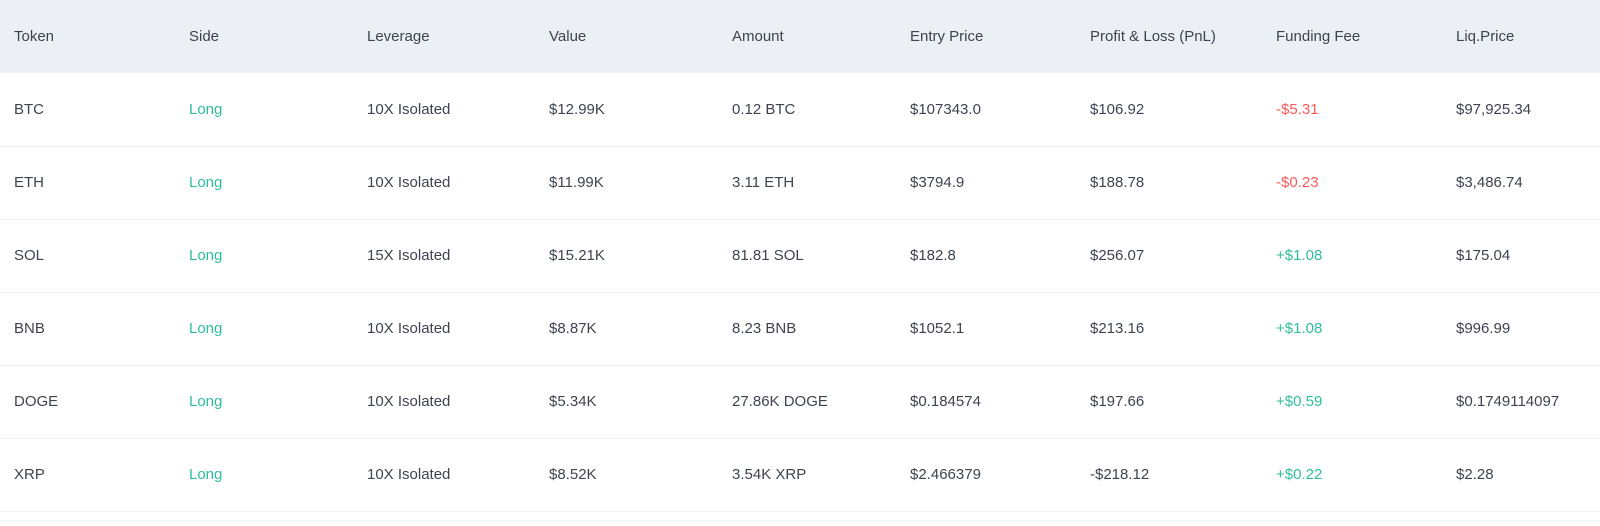 This screenshot has height=526, width=1600. I want to click on column-header-leverage: Leverage, so click(398, 36).